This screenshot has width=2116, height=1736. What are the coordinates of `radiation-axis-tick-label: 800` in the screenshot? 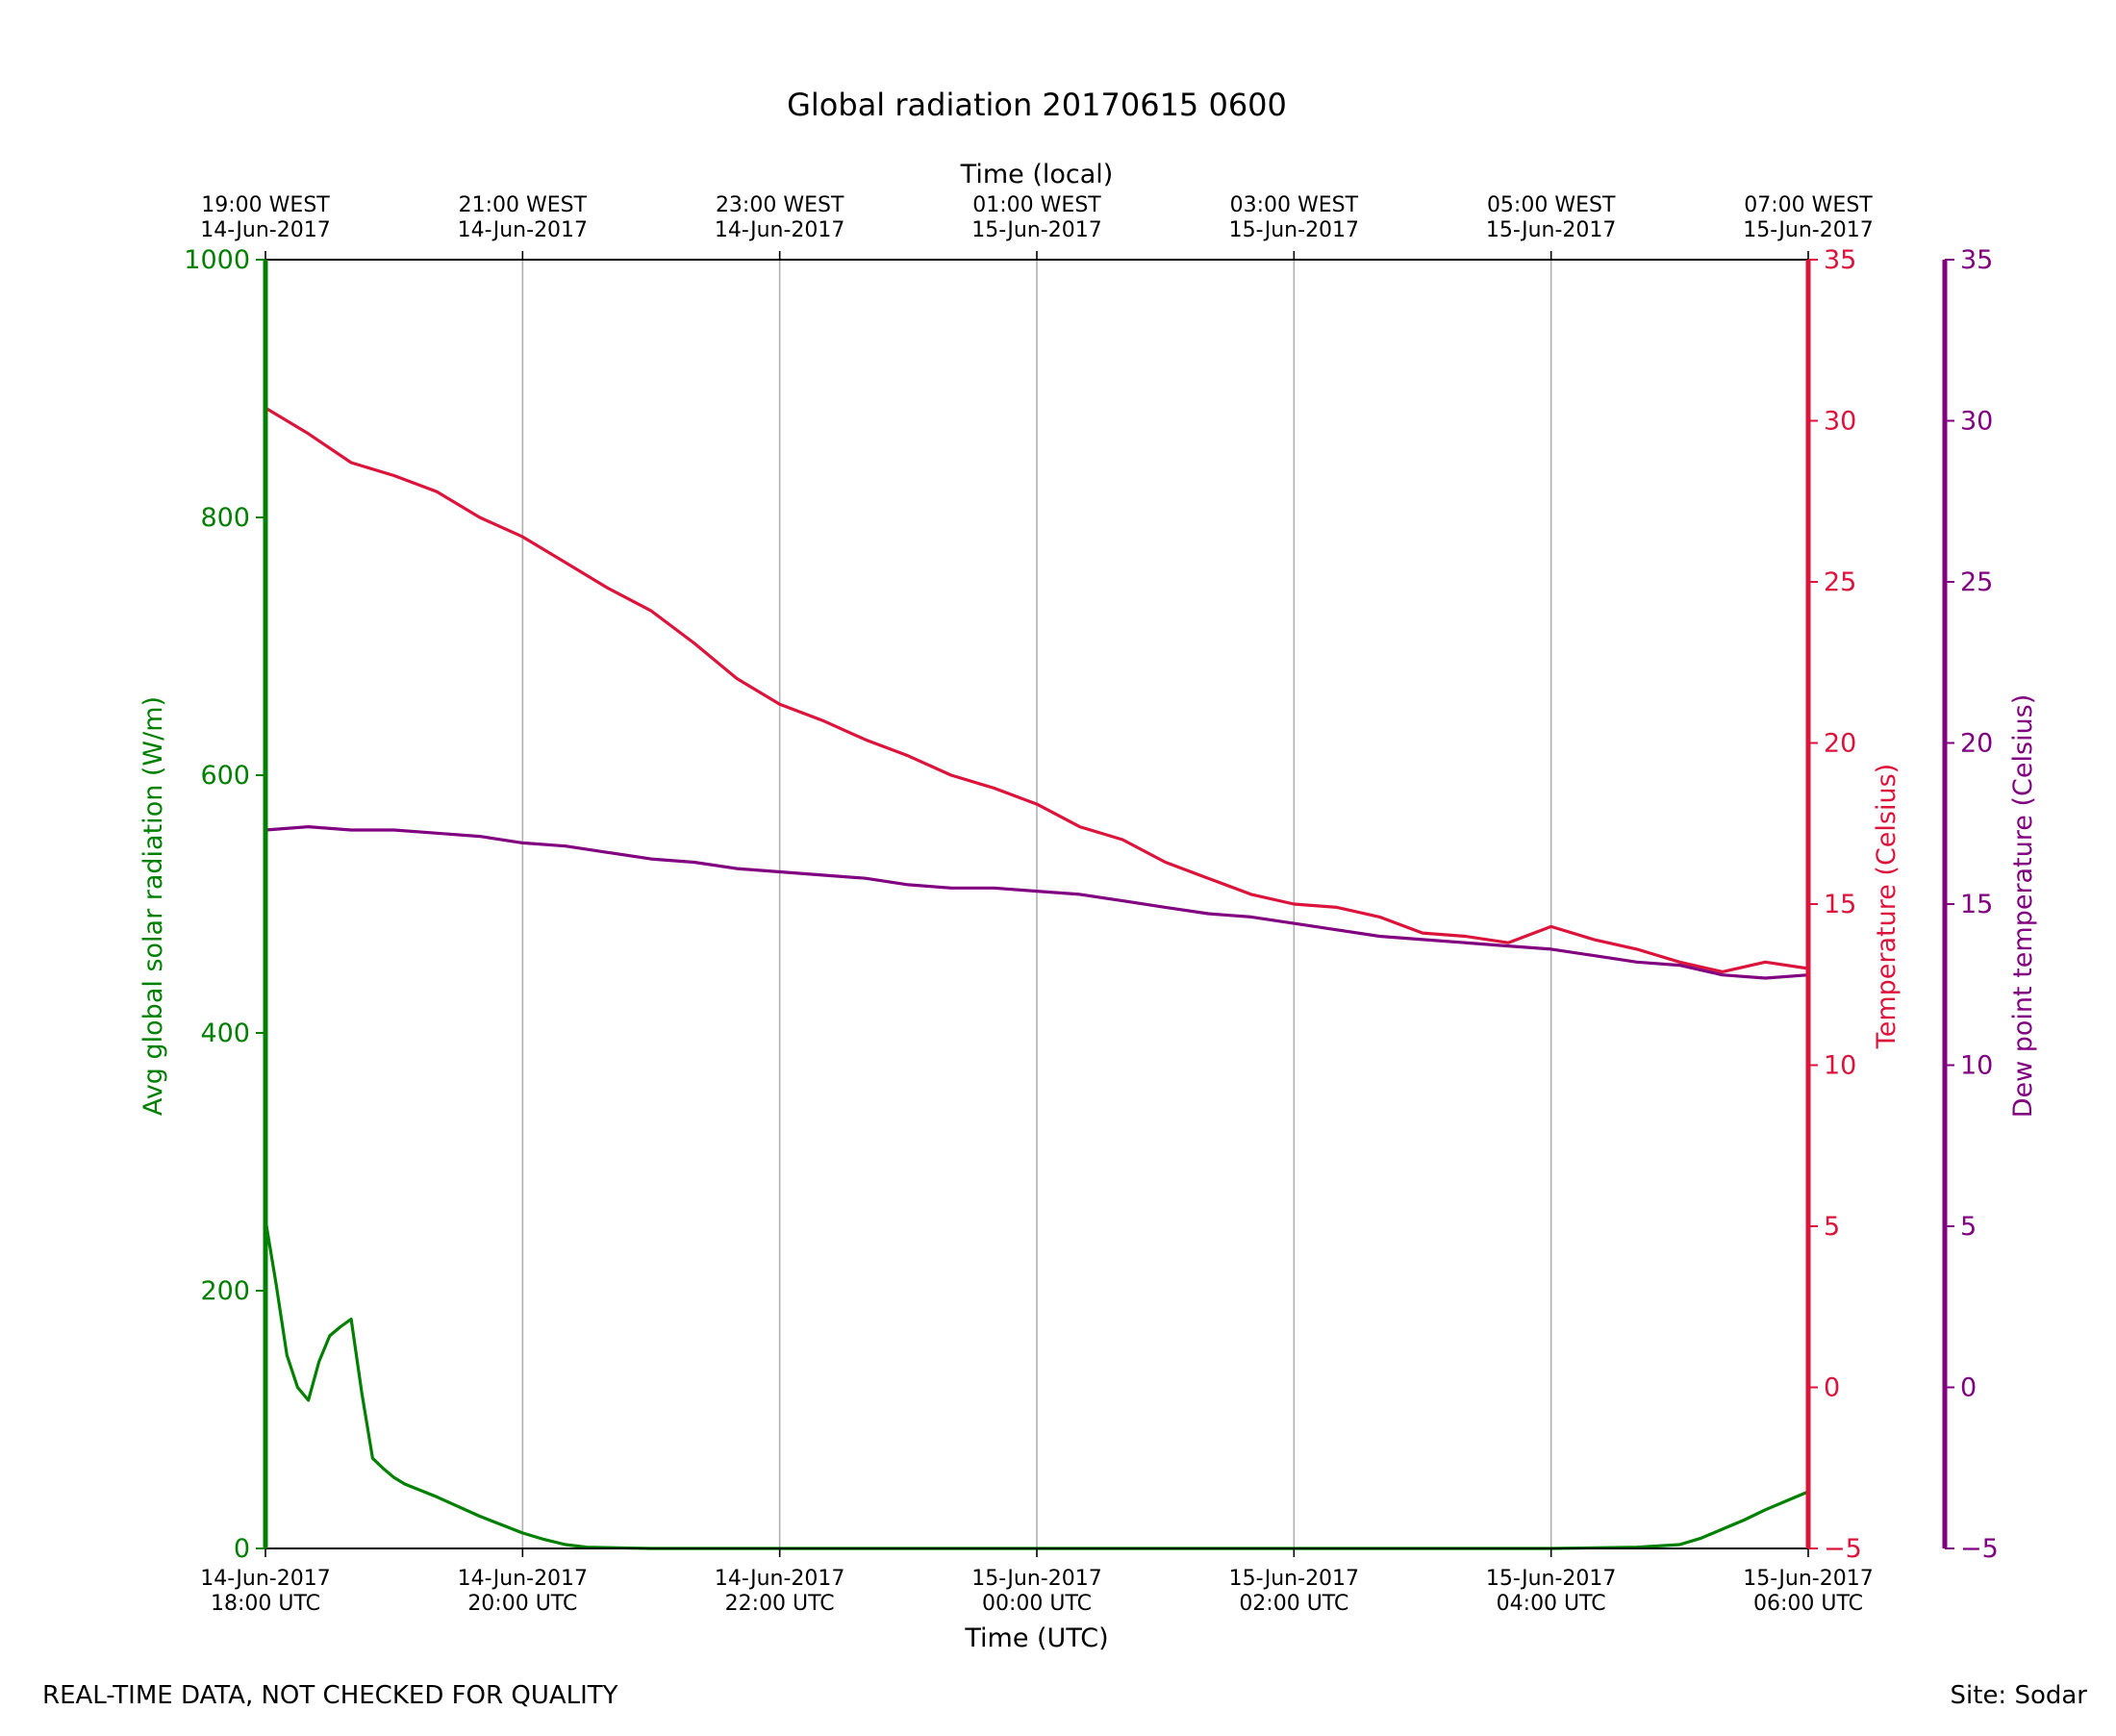 It's located at (225, 518).